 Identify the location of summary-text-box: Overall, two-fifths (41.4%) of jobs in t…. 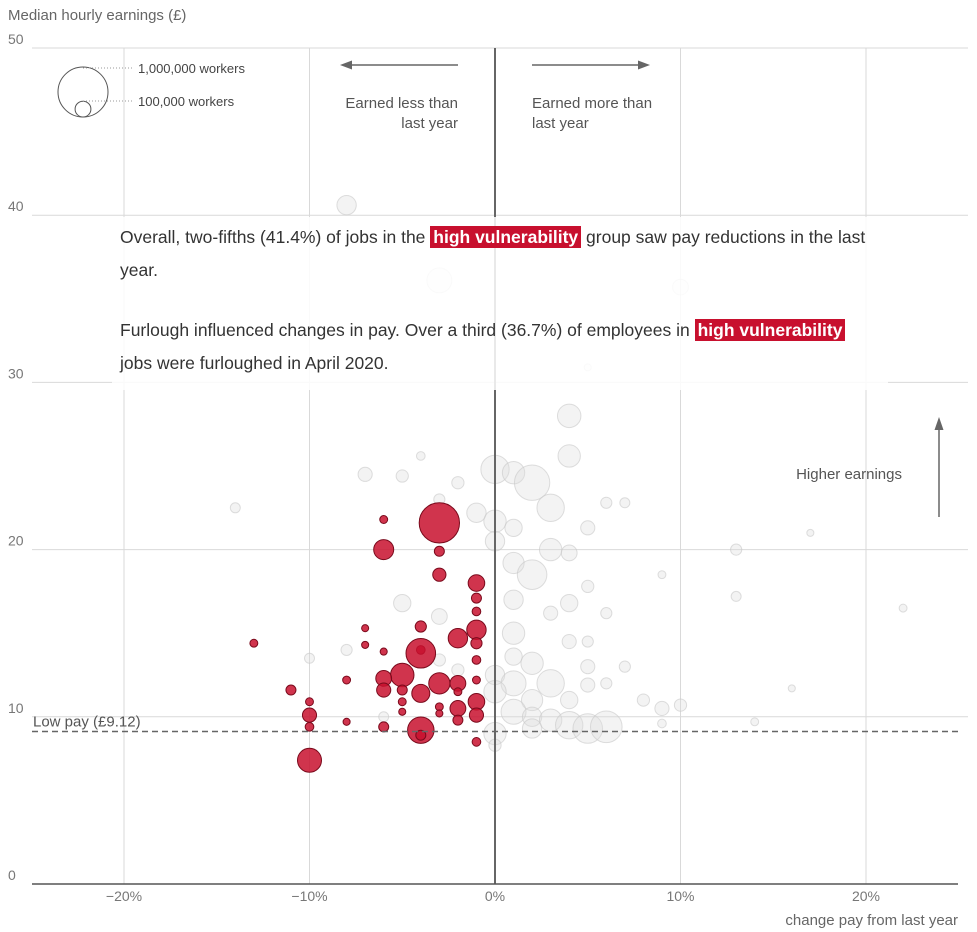
(500, 303).